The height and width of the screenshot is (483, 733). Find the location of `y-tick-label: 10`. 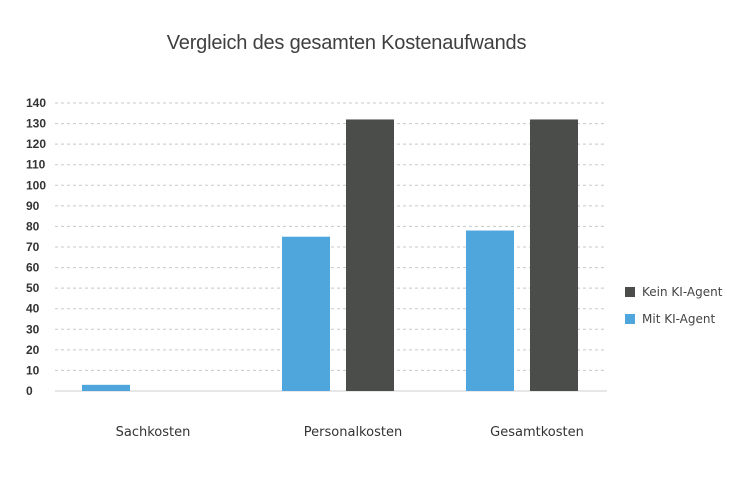

y-tick-label: 10 is located at coordinates (33, 370).